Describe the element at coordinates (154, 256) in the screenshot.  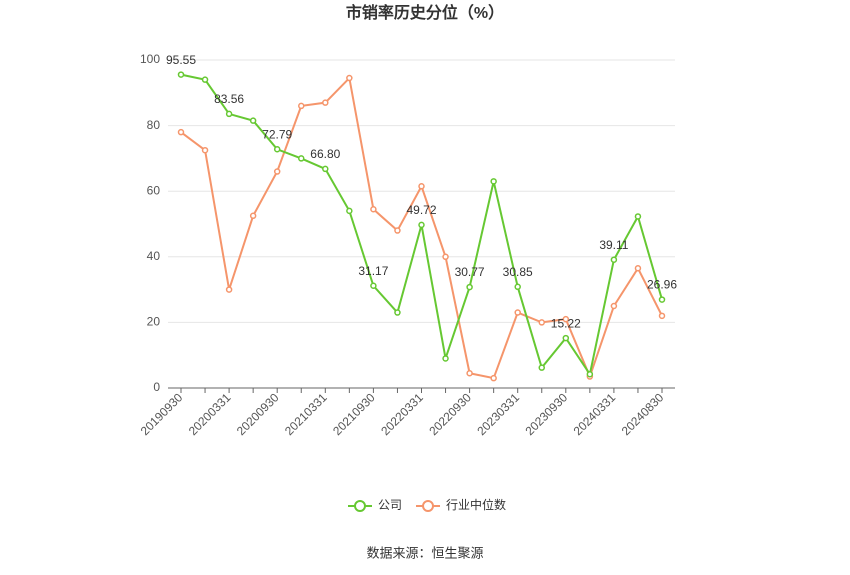
I see `y-tick-label: 40` at that location.